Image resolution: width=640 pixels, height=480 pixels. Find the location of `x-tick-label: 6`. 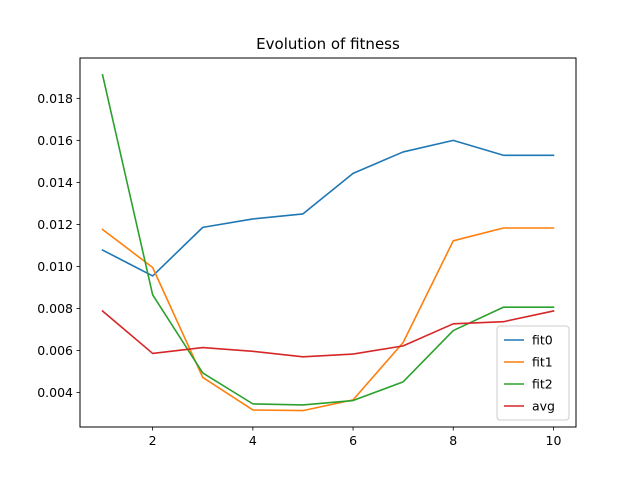

x-tick-label: 6 is located at coordinates (353, 440).